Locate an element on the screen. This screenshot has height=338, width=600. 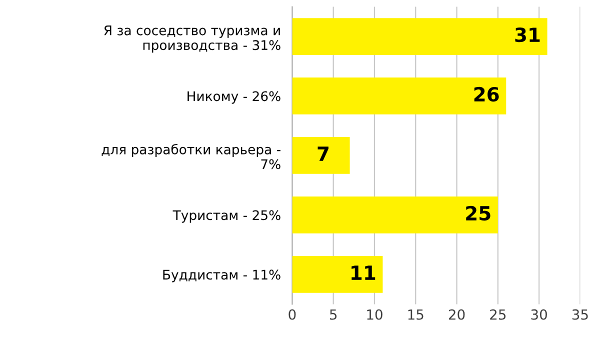
data-label: 7 is located at coordinates (323, 153).